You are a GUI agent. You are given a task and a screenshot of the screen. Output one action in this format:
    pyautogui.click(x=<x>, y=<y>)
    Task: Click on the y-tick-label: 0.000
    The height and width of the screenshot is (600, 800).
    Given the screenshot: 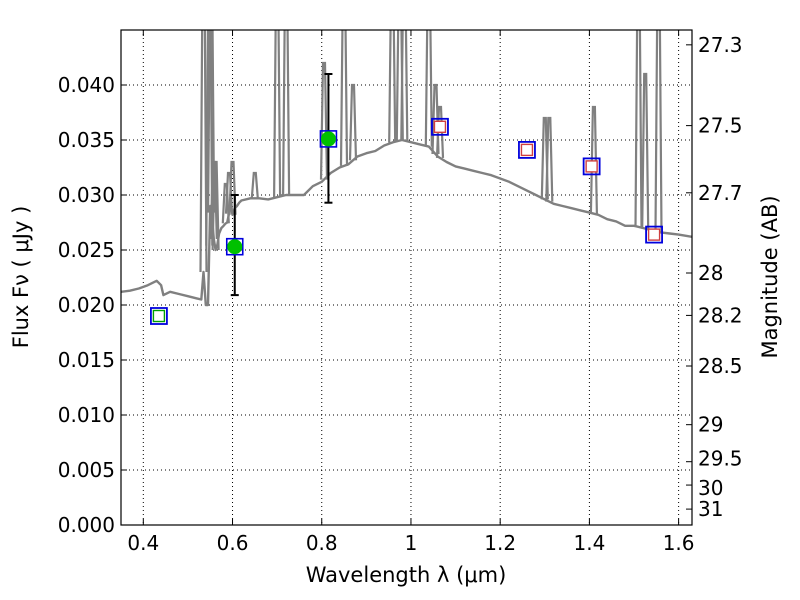 What is the action you would take?
    pyautogui.click(x=86, y=525)
    